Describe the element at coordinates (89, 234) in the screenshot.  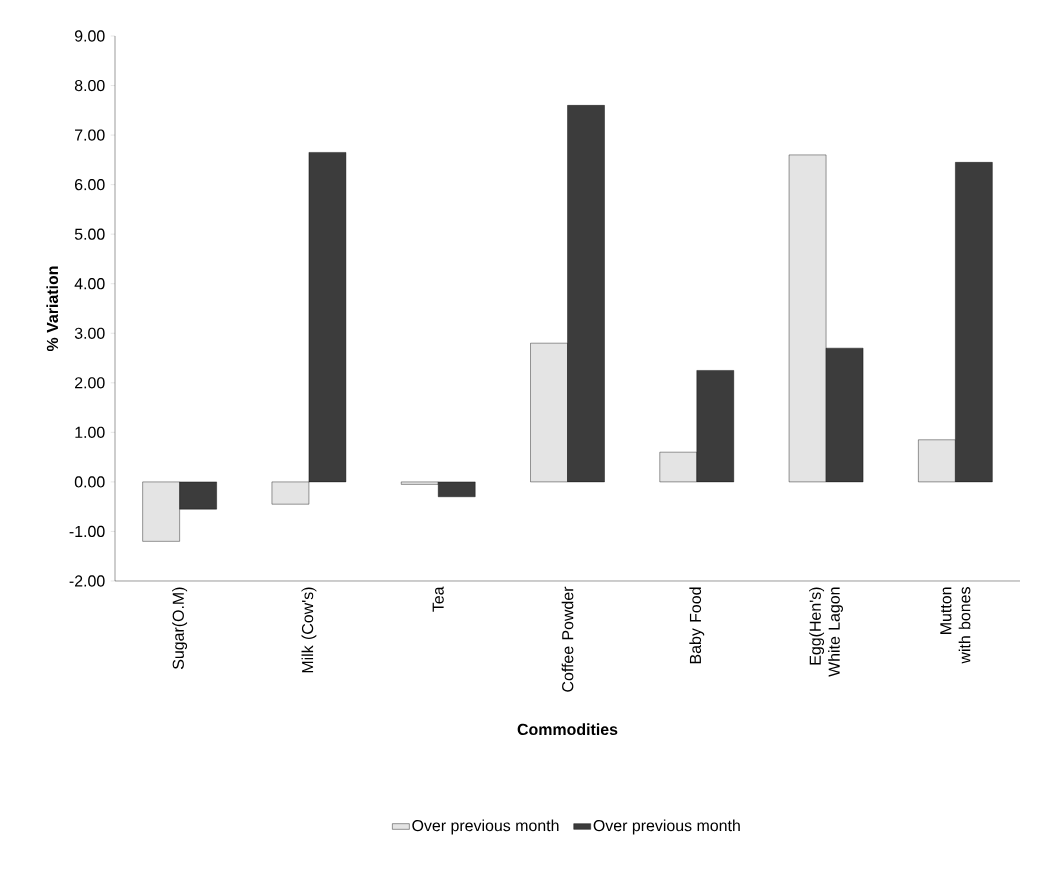
I see `y-tick-label: 5.00` at that location.